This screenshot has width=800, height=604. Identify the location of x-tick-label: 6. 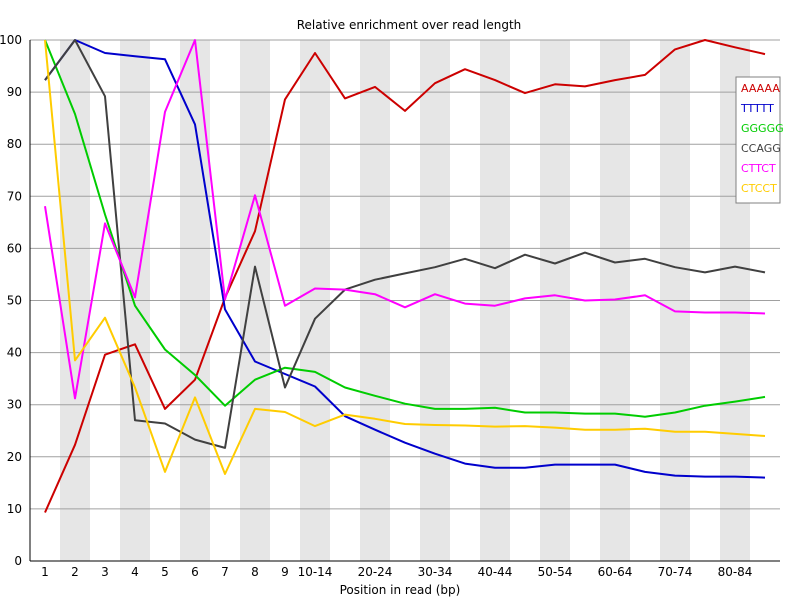
(195, 572).